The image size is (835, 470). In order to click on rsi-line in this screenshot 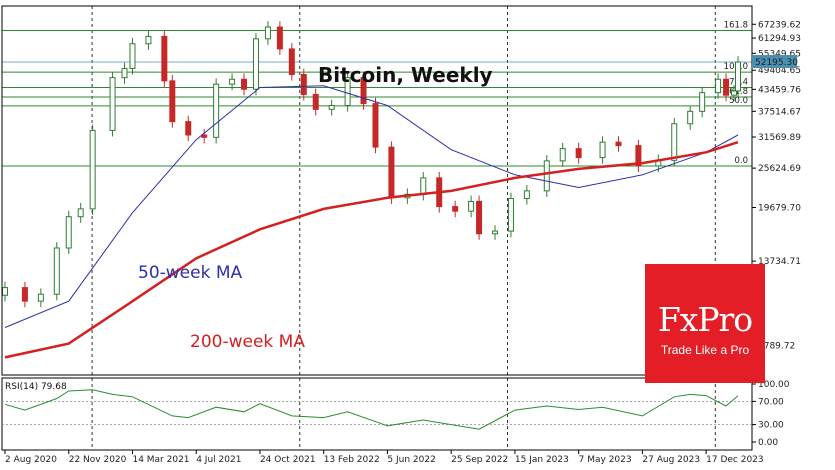, I will do `click(371, 409)`.